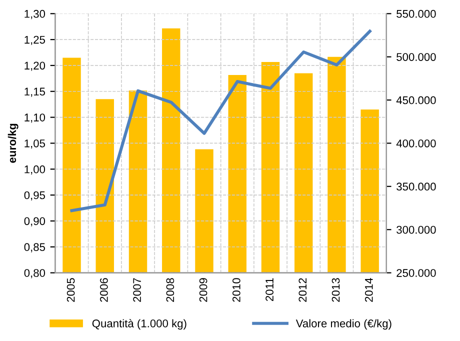  I want to click on x-tick-label: 2008, so click(170, 290).